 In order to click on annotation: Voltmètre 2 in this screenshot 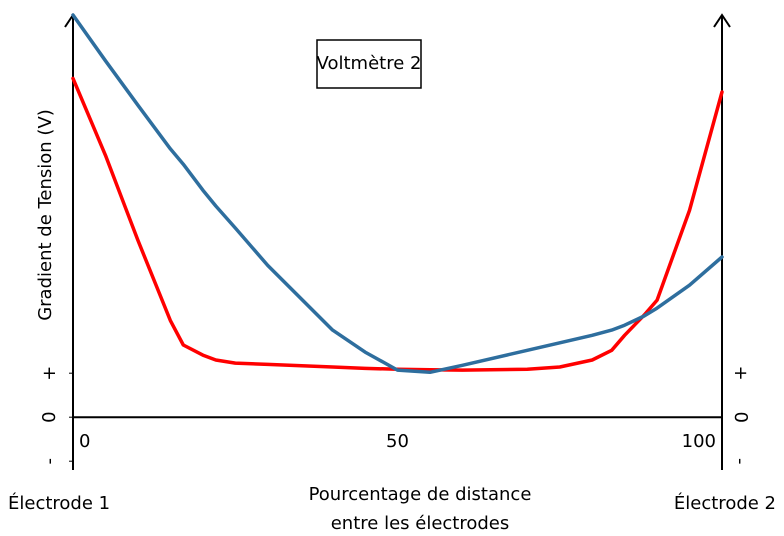, I will do `click(369, 63)`.